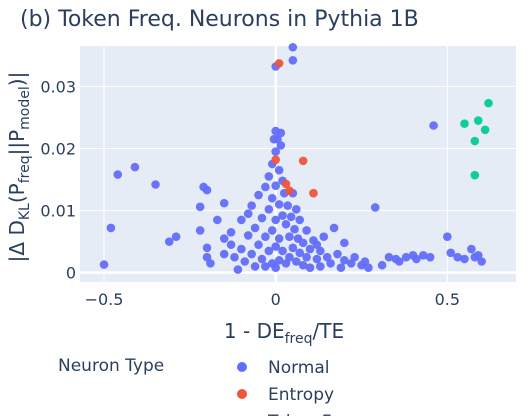 The height and width of the screenshot is (416, 532). I want to click on x-axis-label: 1 - DEfreq/TE, so click(284, 333).